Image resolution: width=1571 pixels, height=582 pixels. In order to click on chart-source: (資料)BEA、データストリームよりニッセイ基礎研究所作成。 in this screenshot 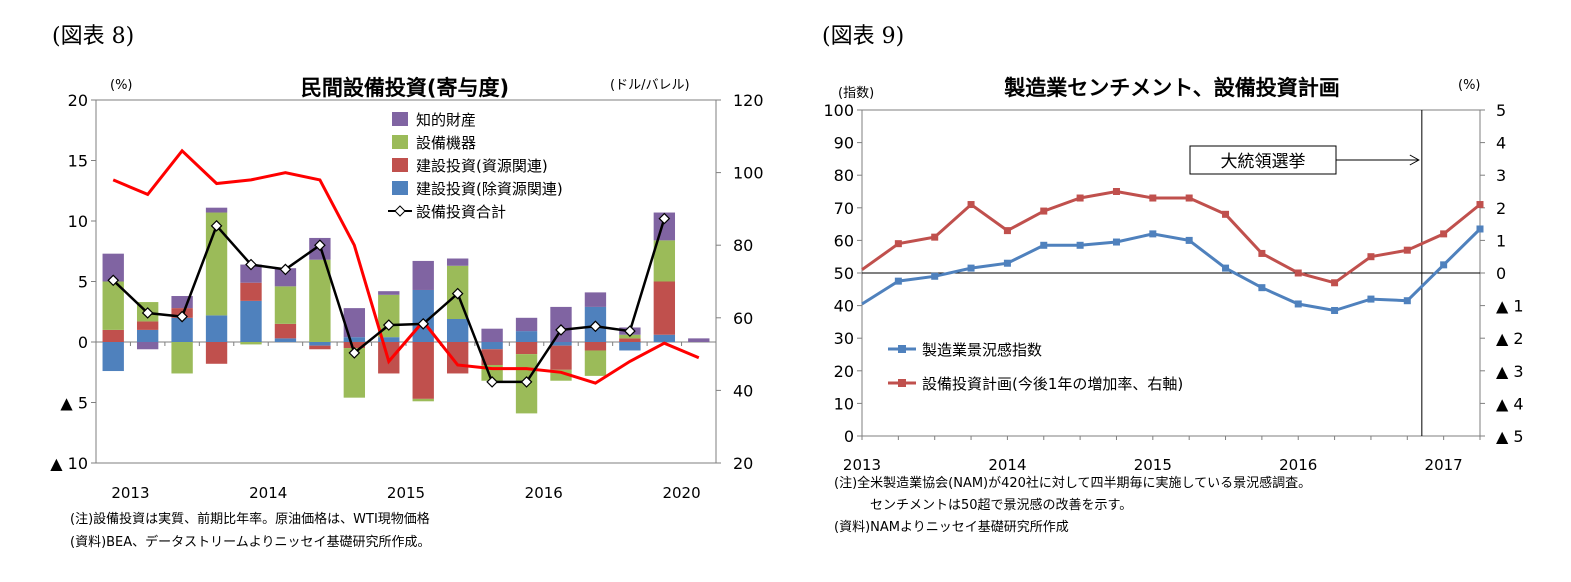, I will do `click(250, 542)`.